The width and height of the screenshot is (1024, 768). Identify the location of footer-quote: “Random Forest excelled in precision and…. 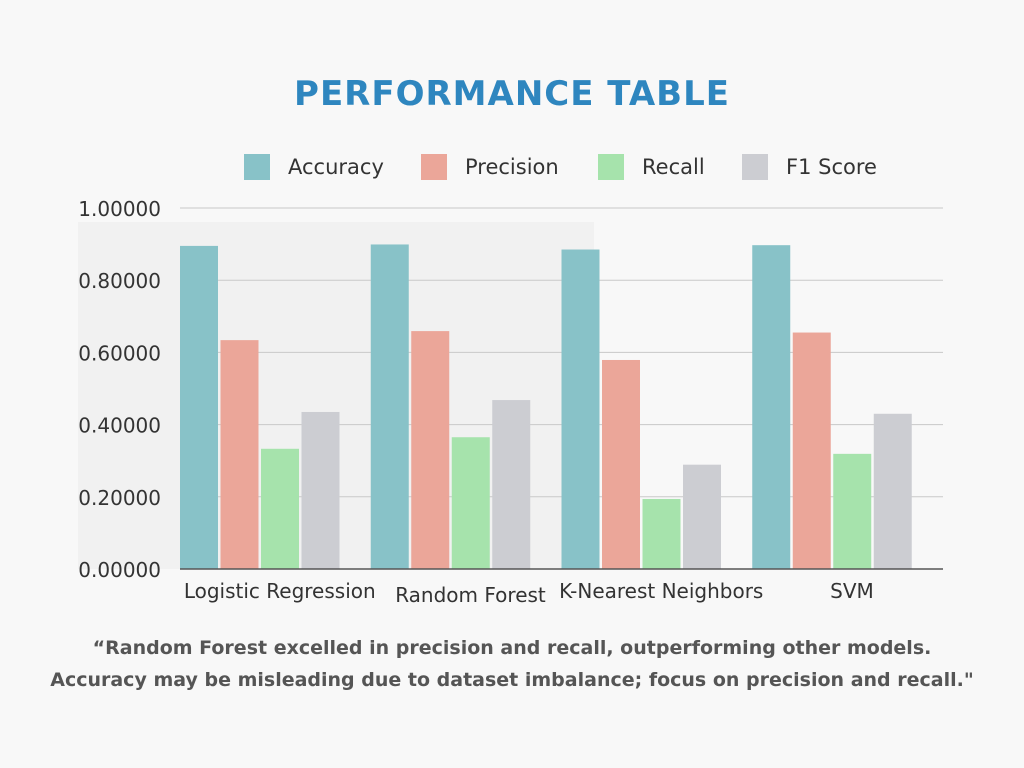
(512, 664).